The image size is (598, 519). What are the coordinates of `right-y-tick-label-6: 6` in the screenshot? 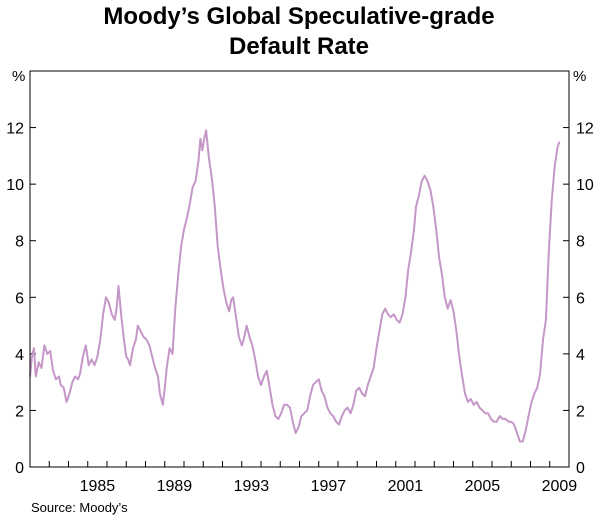 It's located at (580, 298).